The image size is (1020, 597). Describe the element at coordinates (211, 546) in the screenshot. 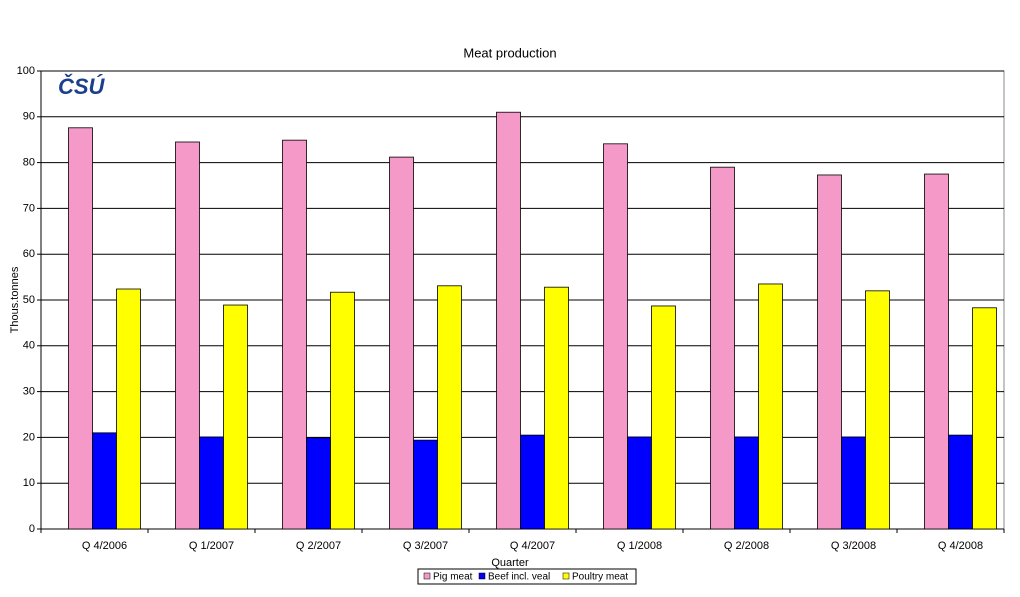

I see `x-tick-label: Q 1/2007` at that location.